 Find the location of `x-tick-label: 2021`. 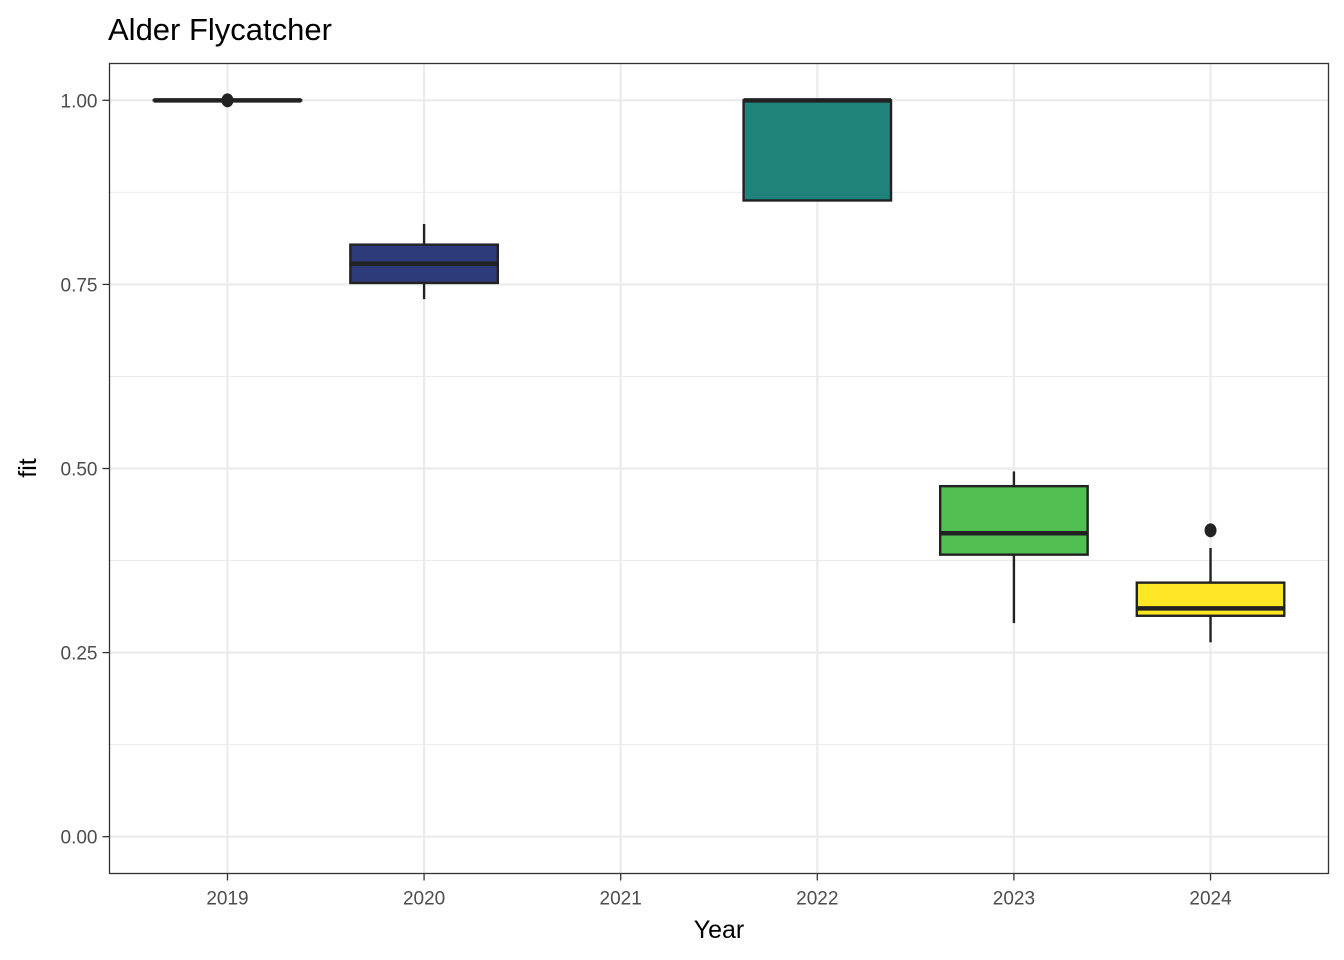

x-tick-label: 2021 is located at coordinates (621, 899).